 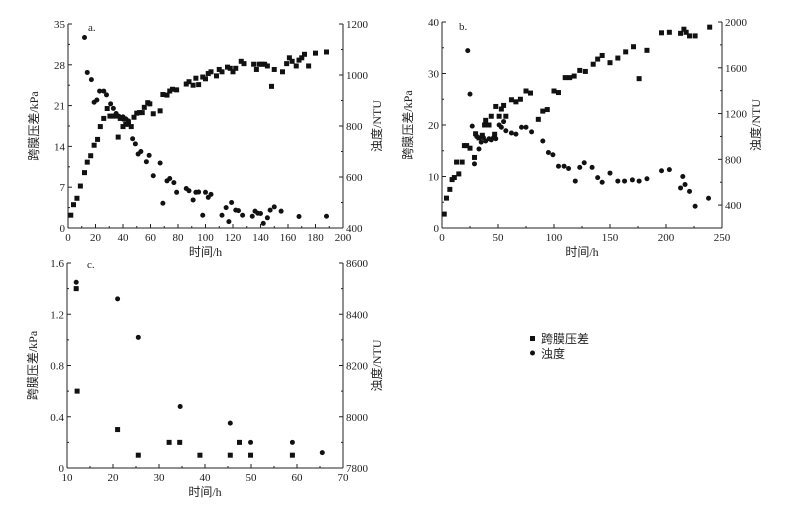 I want to click on y2-tick-label: 600, so click(x=354, y=178).